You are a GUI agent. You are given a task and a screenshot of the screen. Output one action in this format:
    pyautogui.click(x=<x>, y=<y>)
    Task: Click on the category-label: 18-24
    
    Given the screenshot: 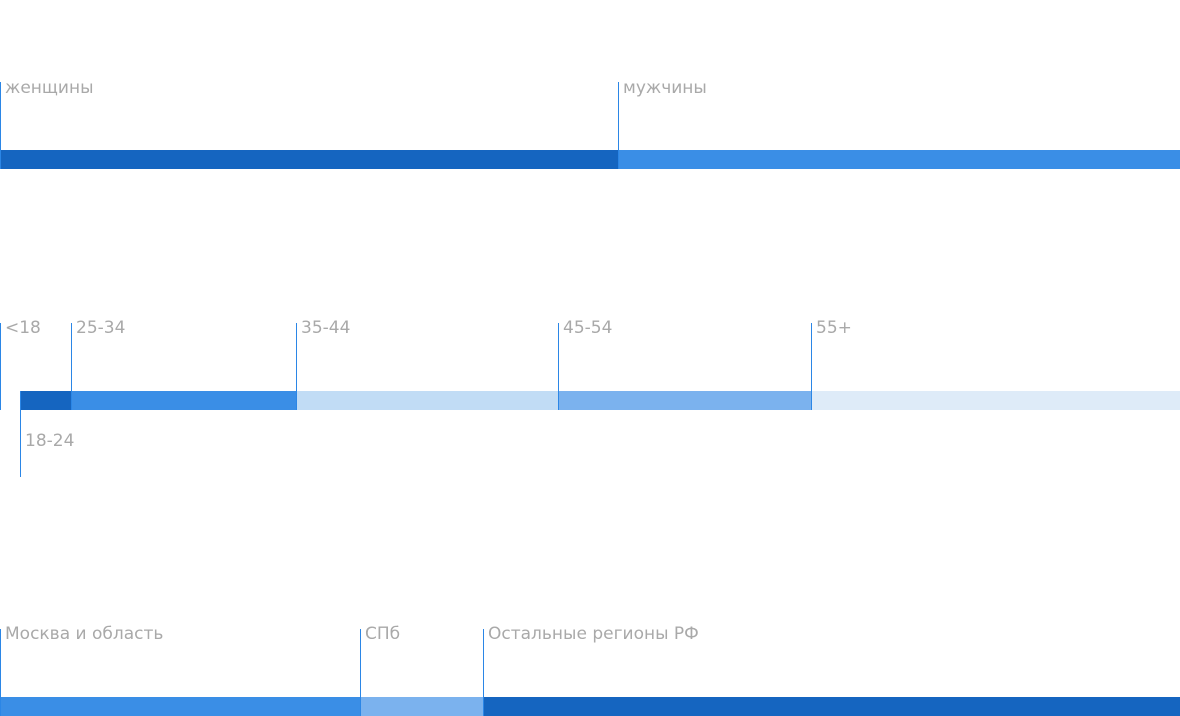 What is the action you would take?
    pyautogui.click(x=50, y=441)
    